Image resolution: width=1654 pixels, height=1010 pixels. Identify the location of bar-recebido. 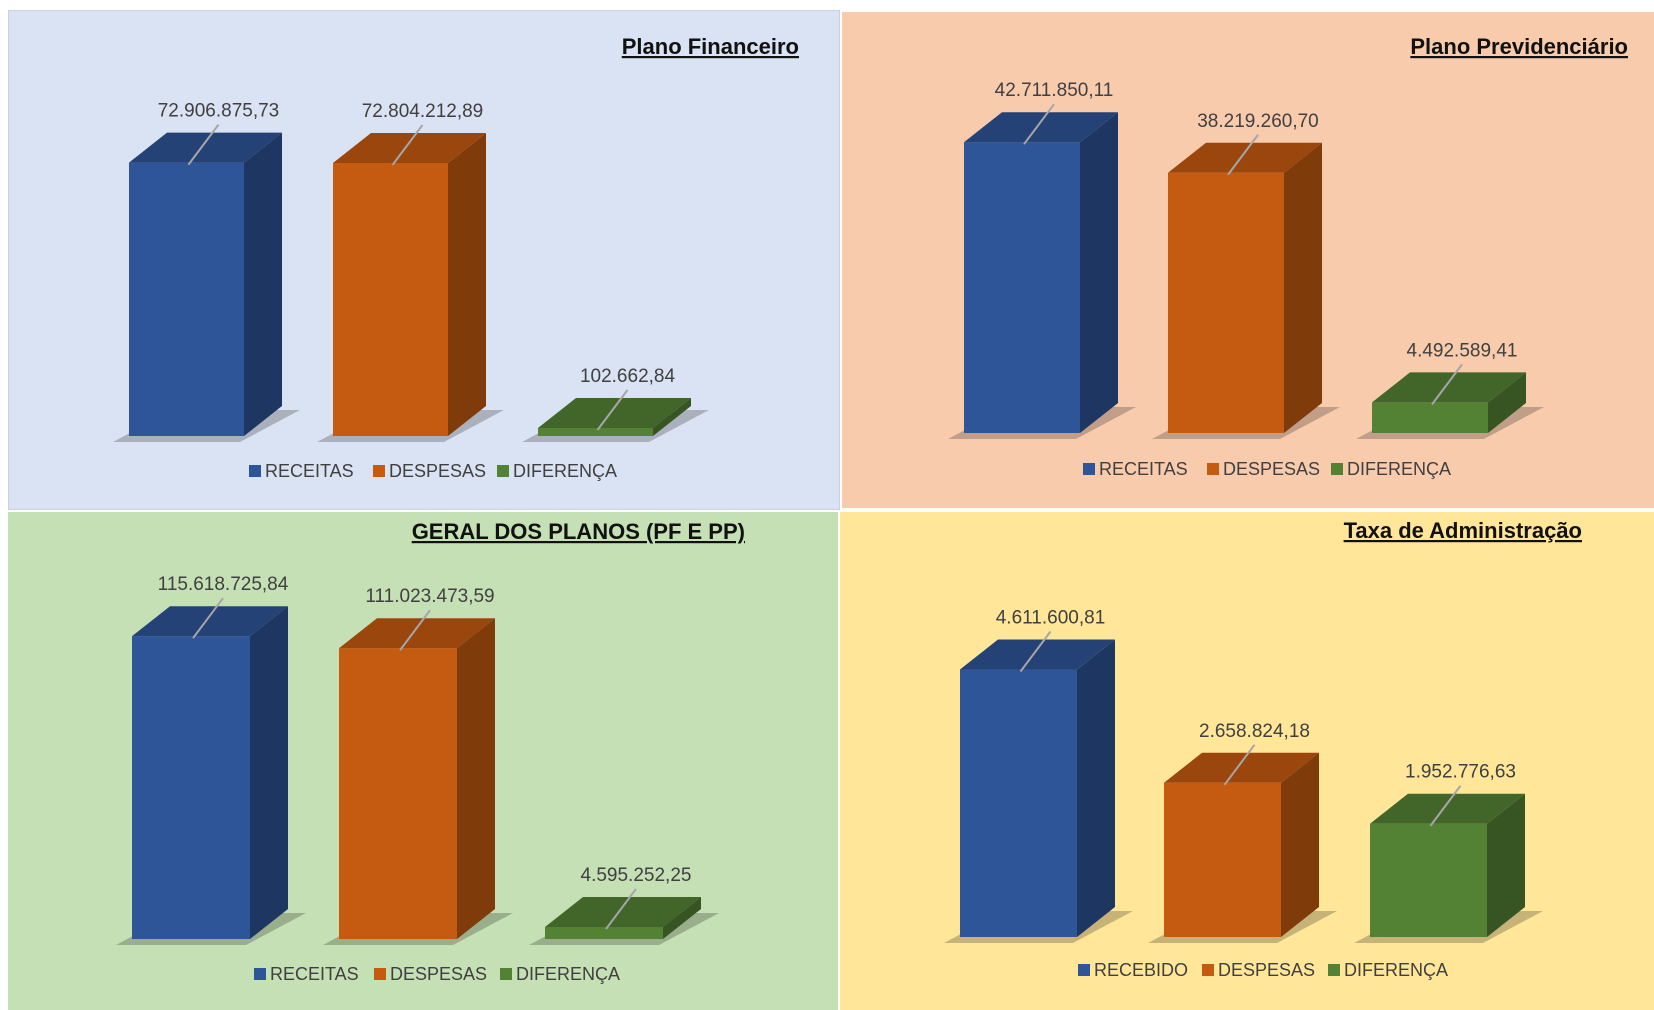
(1038, 791).